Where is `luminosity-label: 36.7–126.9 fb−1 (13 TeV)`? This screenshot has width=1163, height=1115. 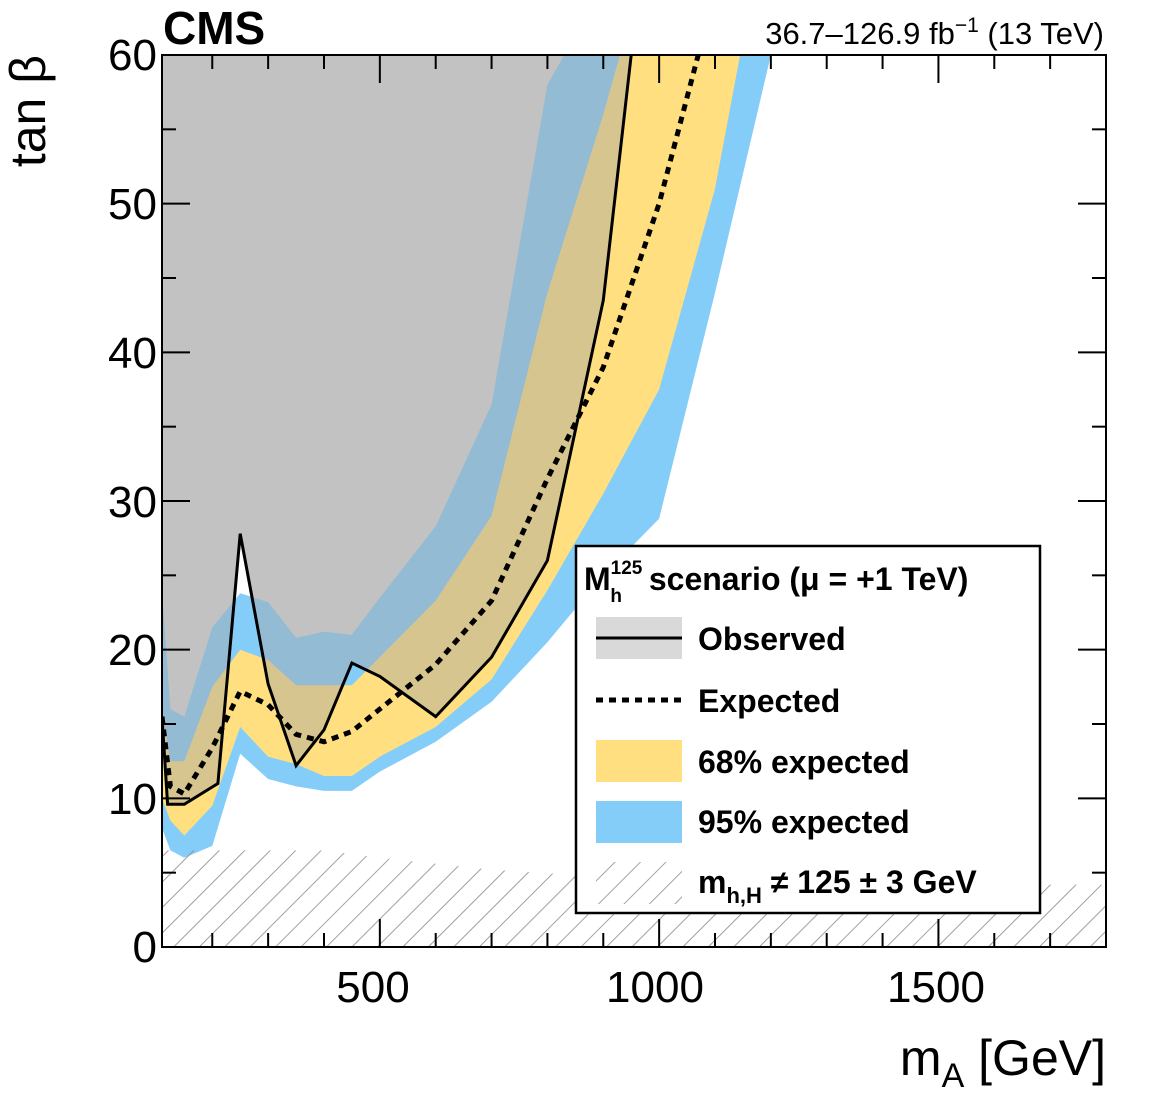
luminosity-label: 36.7–126.9 fb−1 (13 TeV) is located at coordinates (934, 32).